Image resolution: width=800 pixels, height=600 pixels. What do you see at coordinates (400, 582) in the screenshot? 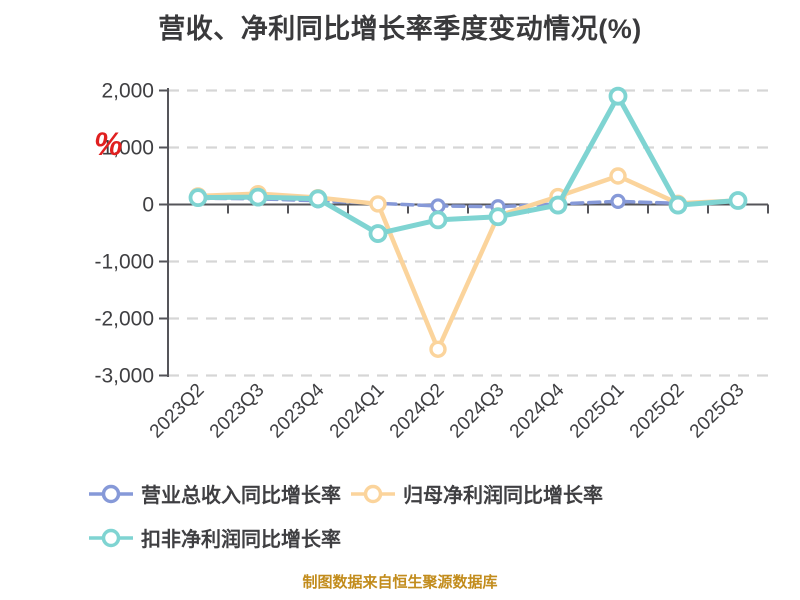
I see `data-source-caption: 制图数据来自恒生聚源数据库` at bounding box center [400, 582].